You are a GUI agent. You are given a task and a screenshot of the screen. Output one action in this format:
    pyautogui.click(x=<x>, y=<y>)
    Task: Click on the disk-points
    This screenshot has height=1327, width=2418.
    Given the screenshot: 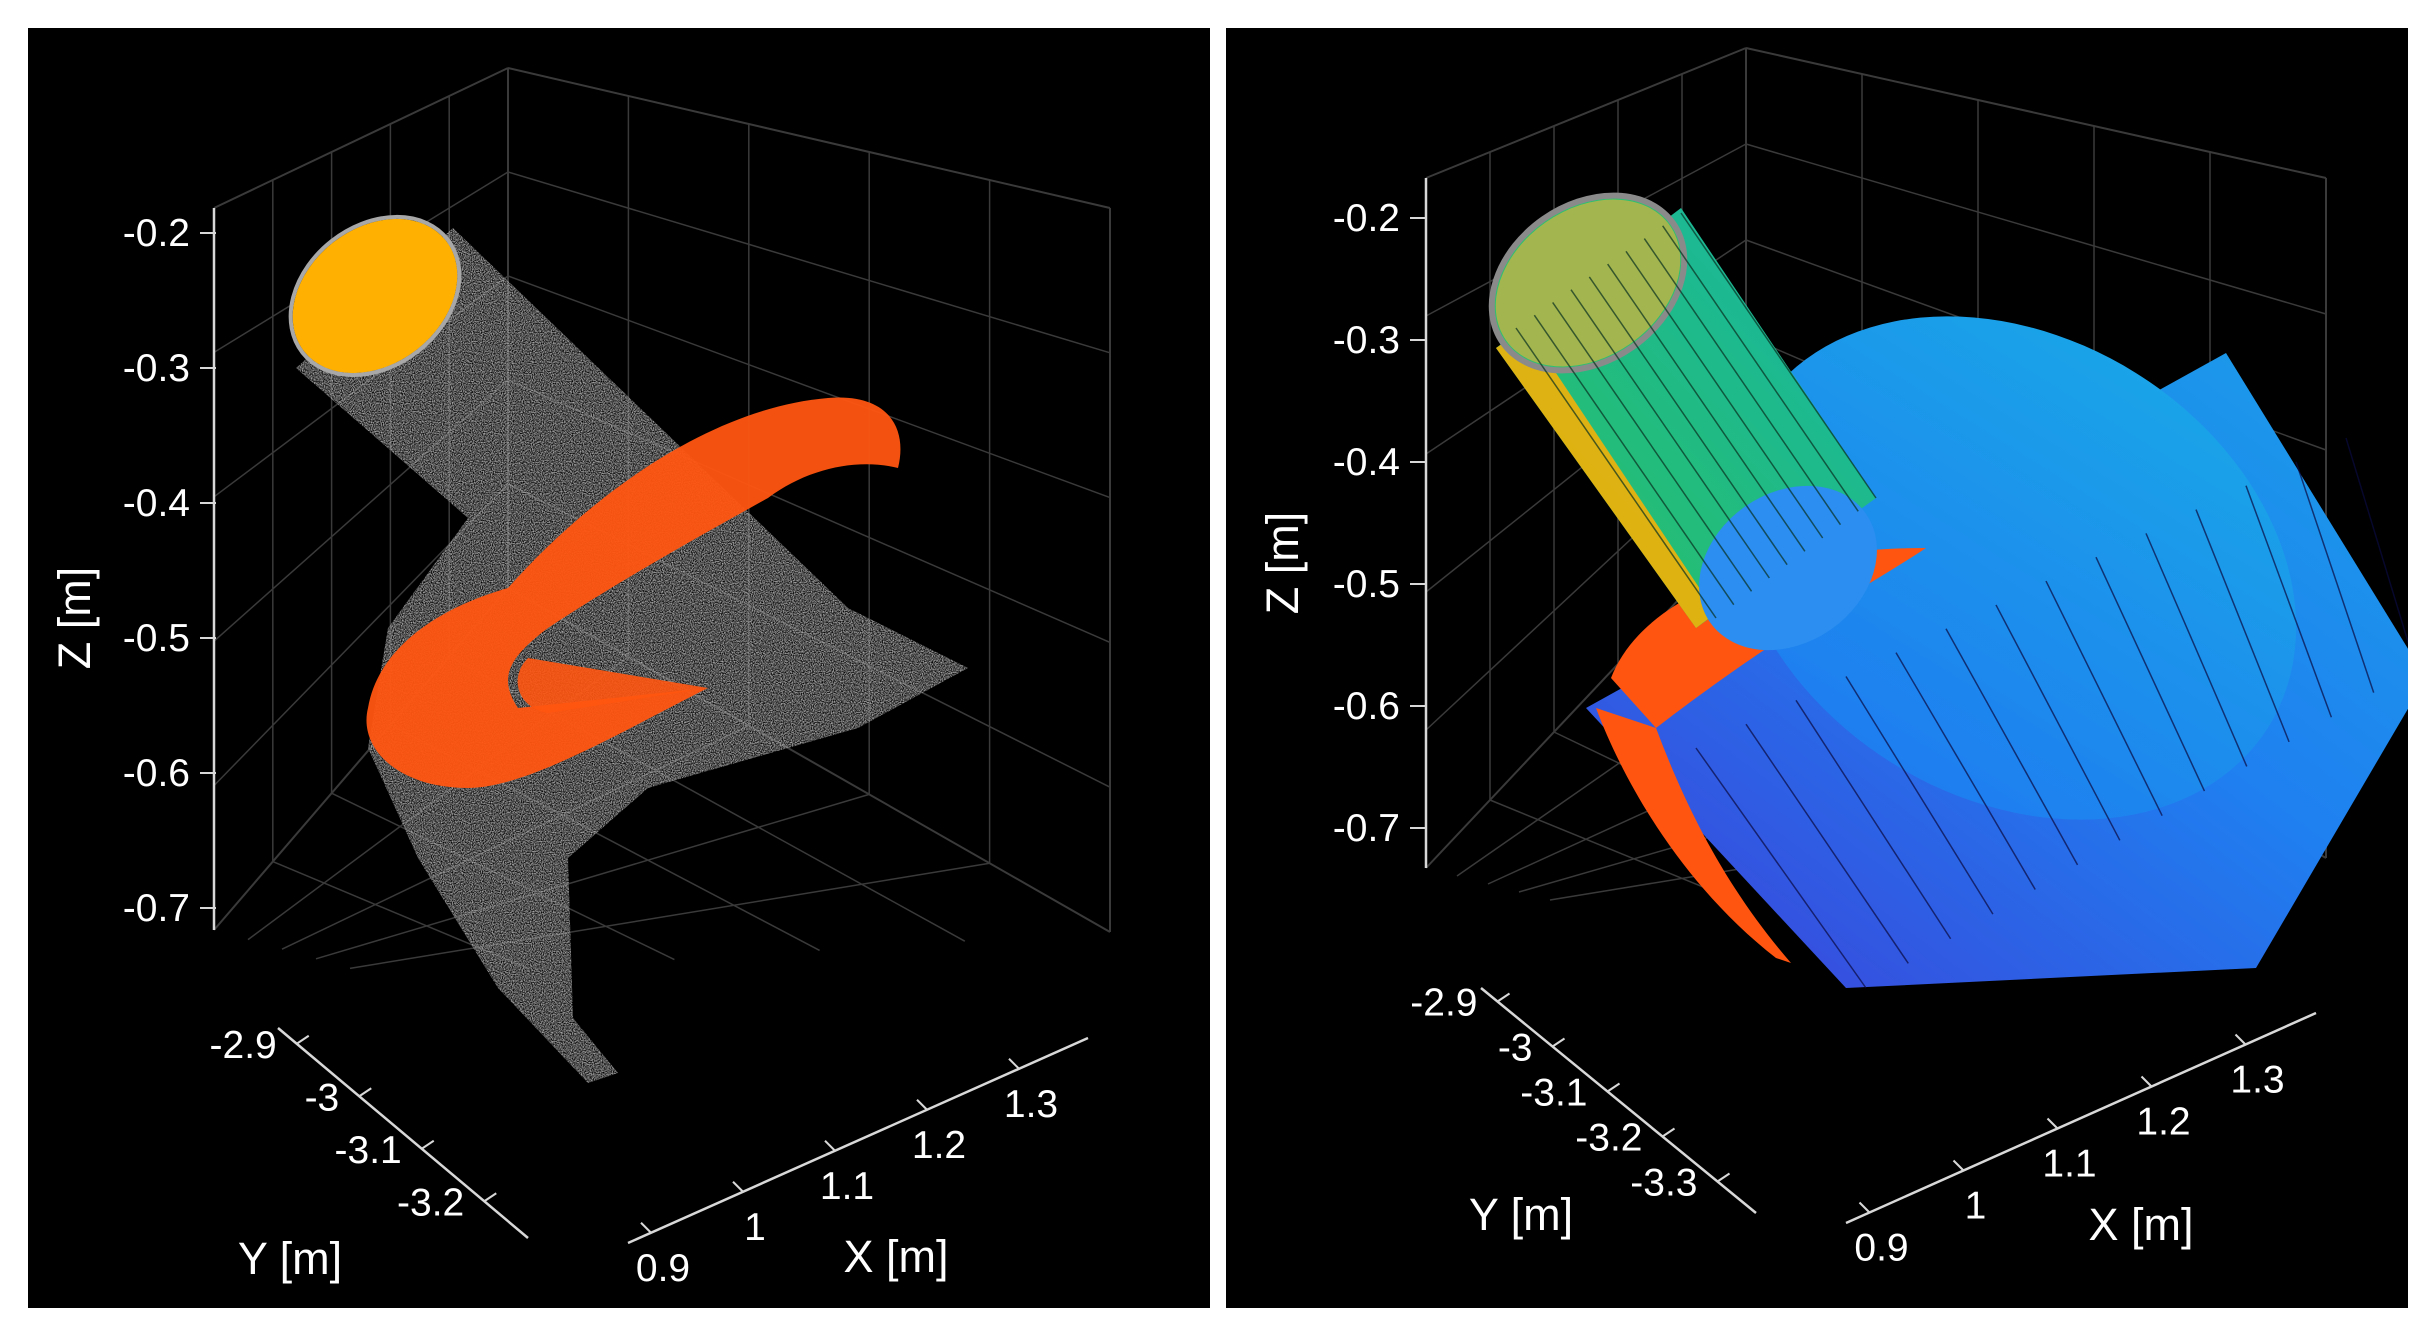 What is the action you would take?
    pyautogui.click(x=633, y=592)
    